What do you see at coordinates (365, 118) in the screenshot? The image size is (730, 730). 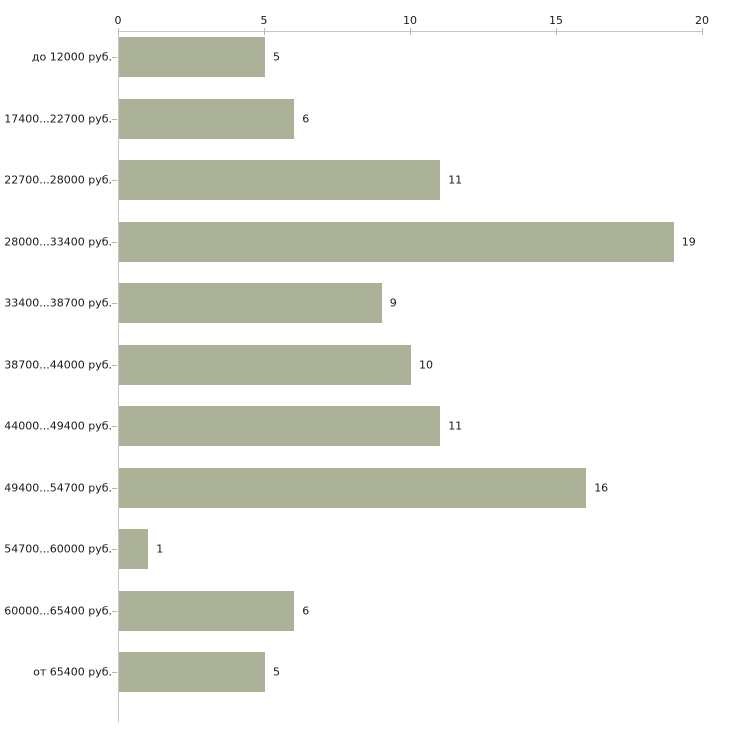 I see `bar-row: 17400...22700 руб. 6` at bounding box center [365, 118].